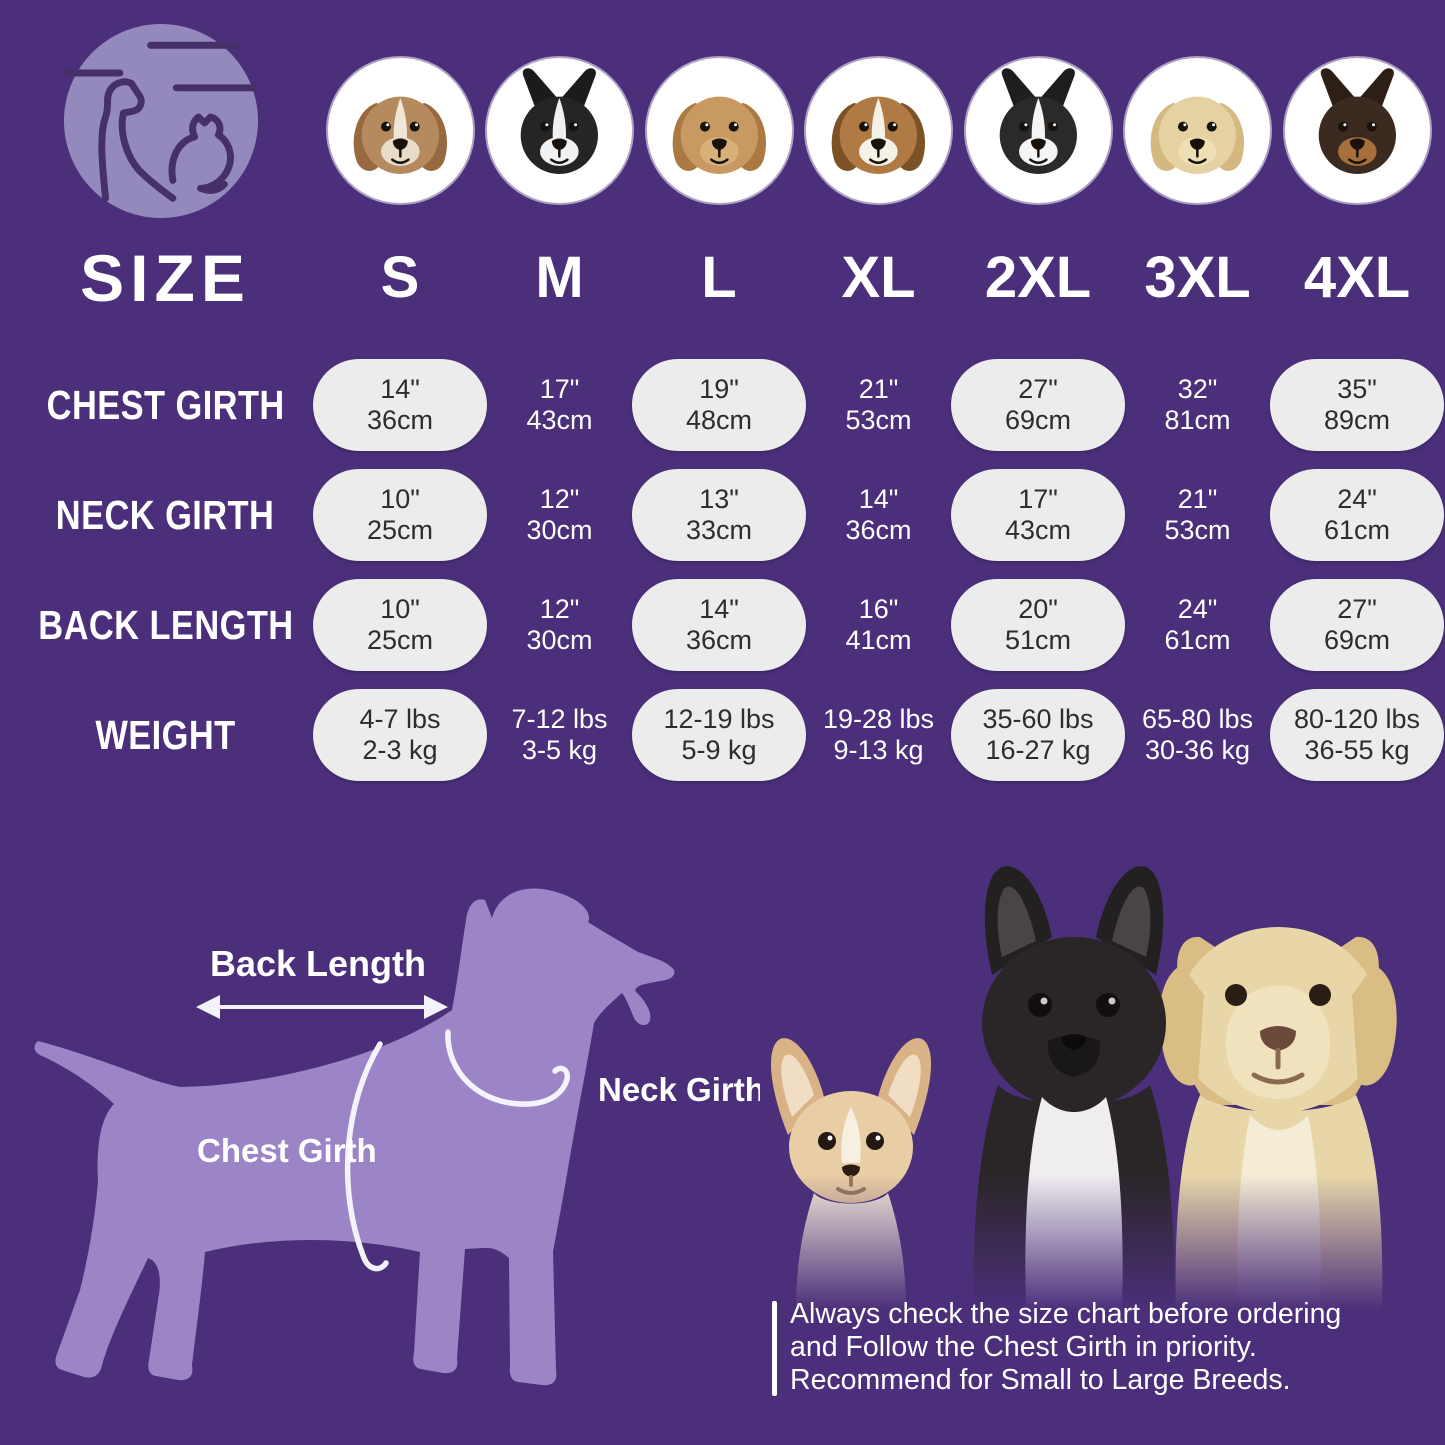 This screenshot has width=1445, height=1445. What do you see at coordinates (878, 625) in the screenshot?
I see `measure-cell: 16" 41cm` at bounding box center [878, 625].